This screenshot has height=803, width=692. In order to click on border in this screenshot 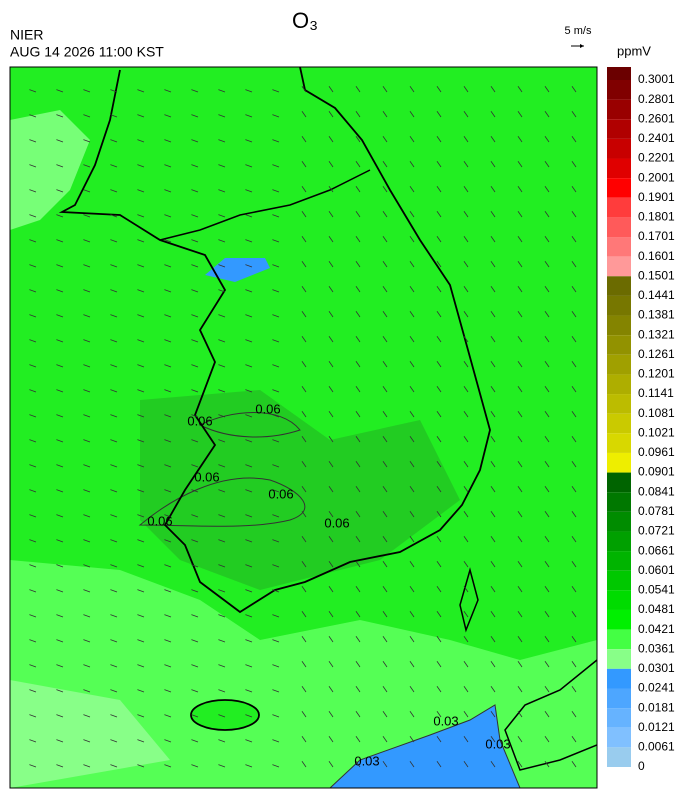, I will do `click(265, 205)`.